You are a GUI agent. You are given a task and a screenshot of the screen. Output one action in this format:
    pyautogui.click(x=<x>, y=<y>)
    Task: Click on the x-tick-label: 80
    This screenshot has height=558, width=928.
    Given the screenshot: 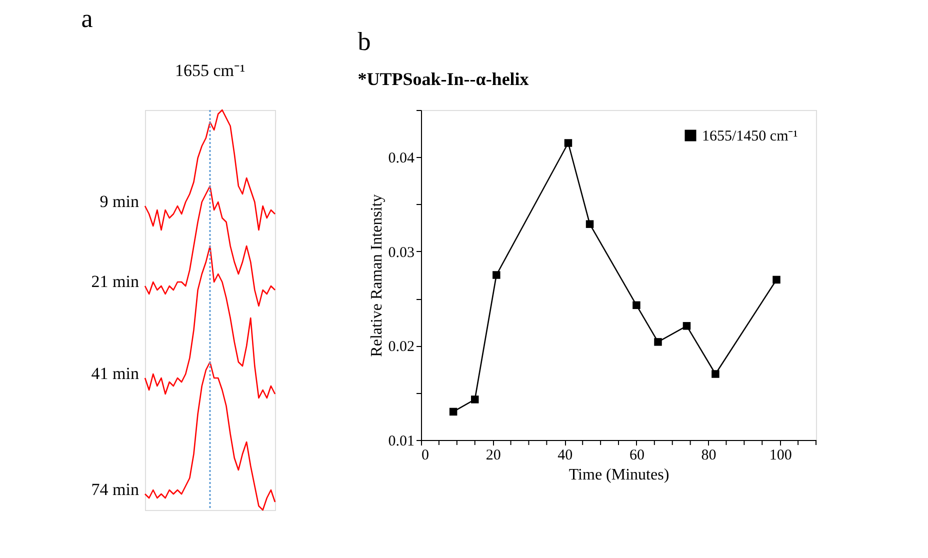 What is the action you would take?
    pyautogui.click(x=708, y=456)
    